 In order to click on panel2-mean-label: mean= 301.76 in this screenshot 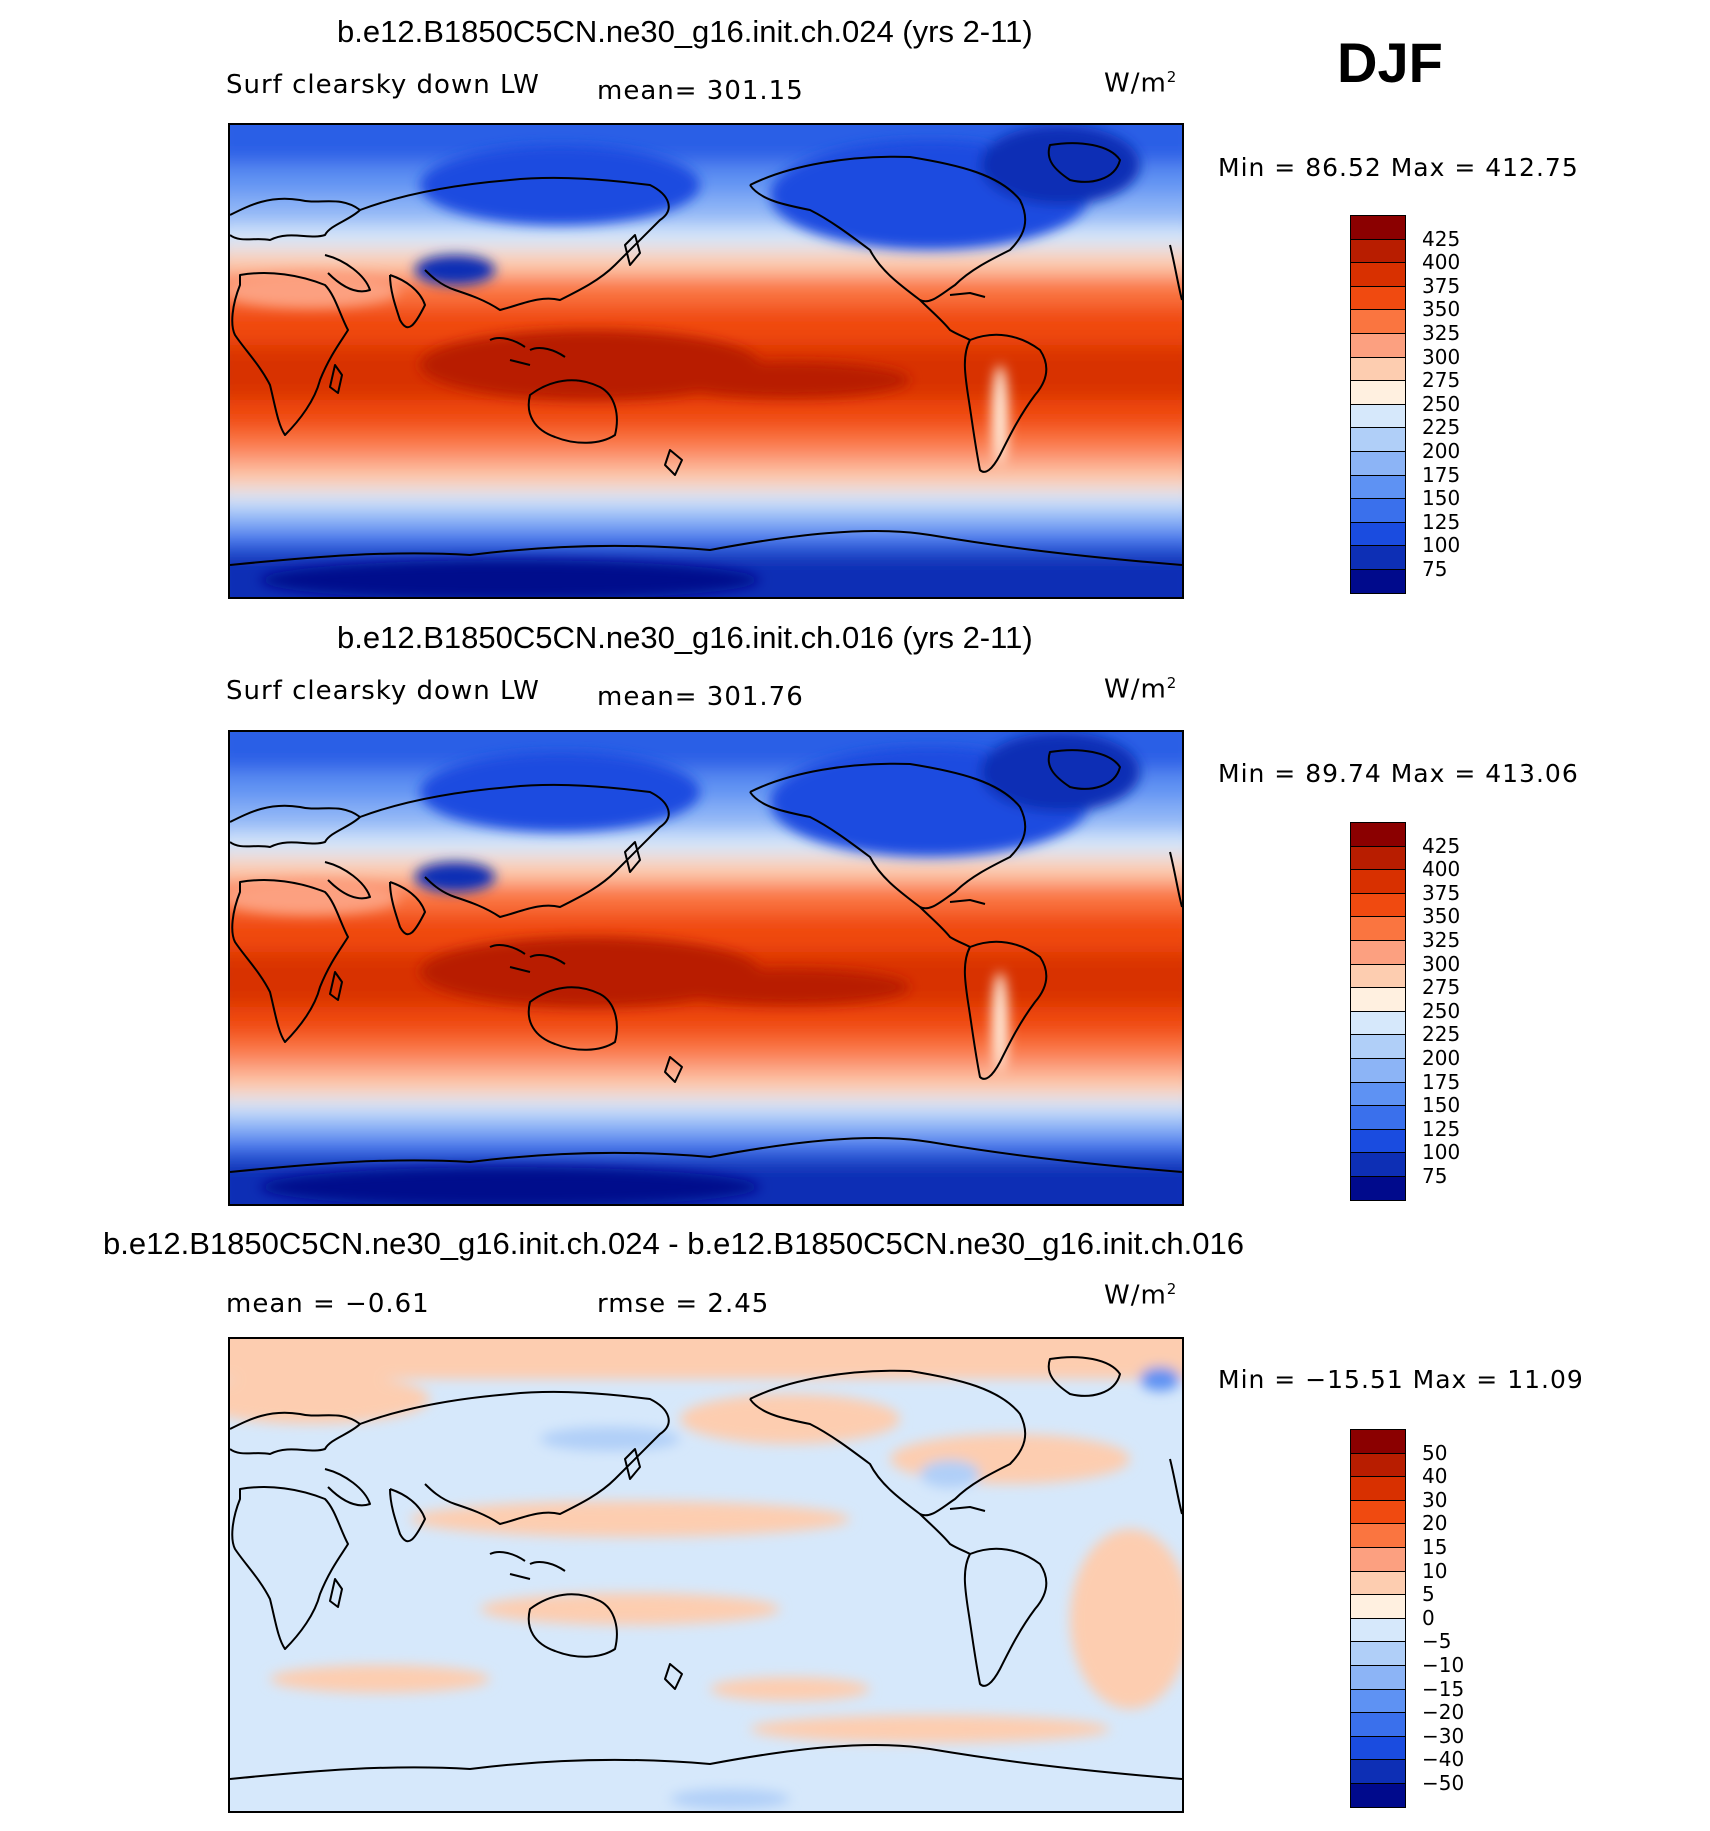, I will do `click(700, 697)`.